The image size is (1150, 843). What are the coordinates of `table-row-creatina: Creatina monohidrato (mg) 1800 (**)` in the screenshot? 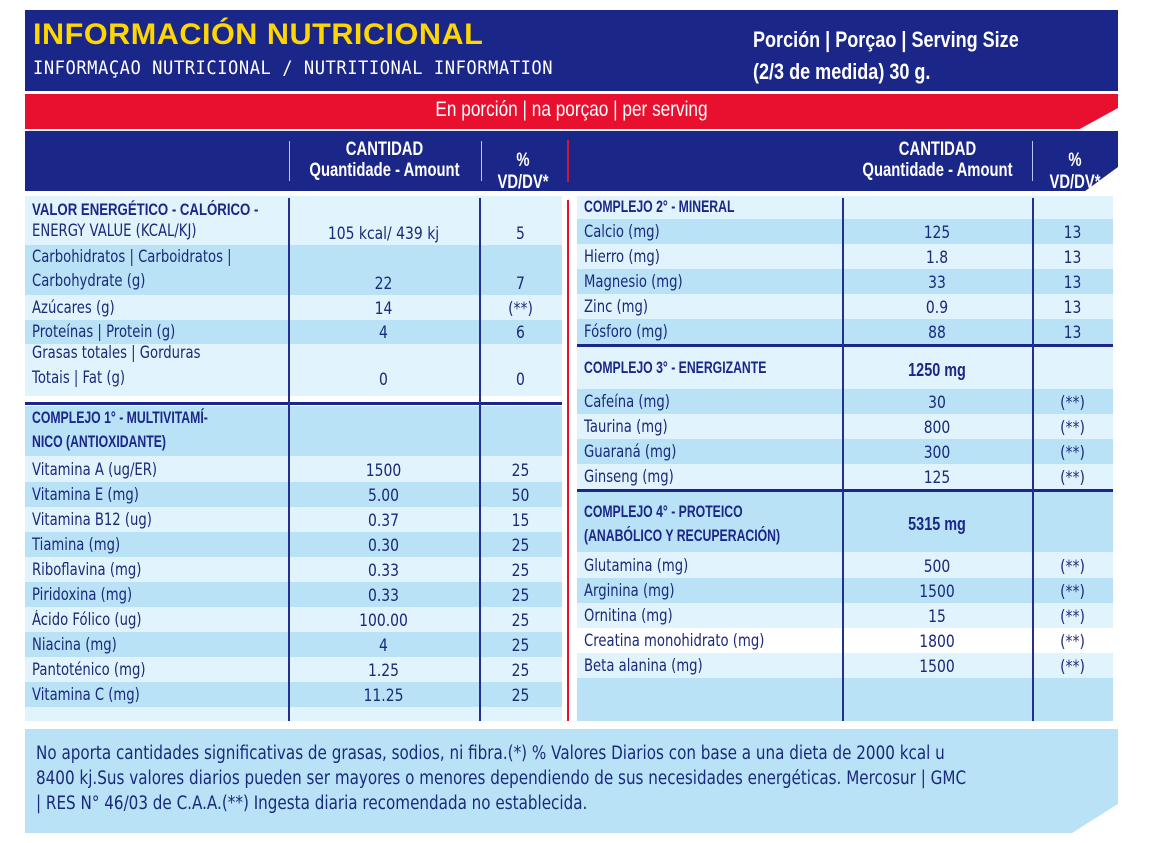 It's located at (845, 640).